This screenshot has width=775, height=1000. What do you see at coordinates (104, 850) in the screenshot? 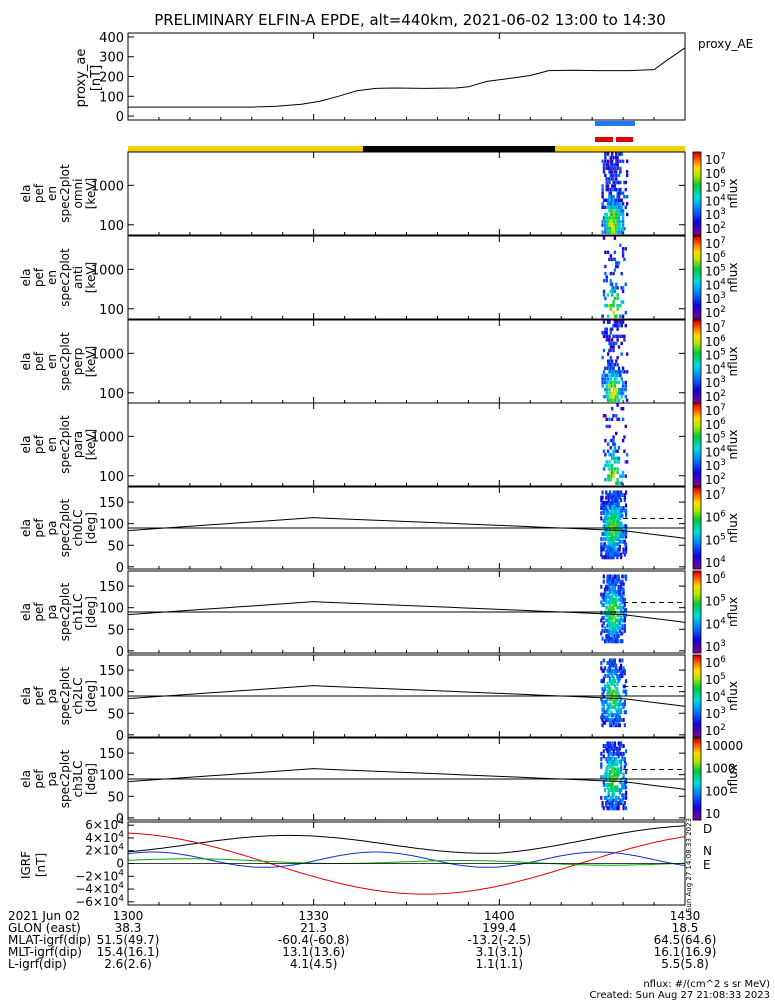
I see `igrf-ytick-label: 2×104` at bounding box center [104, 850].